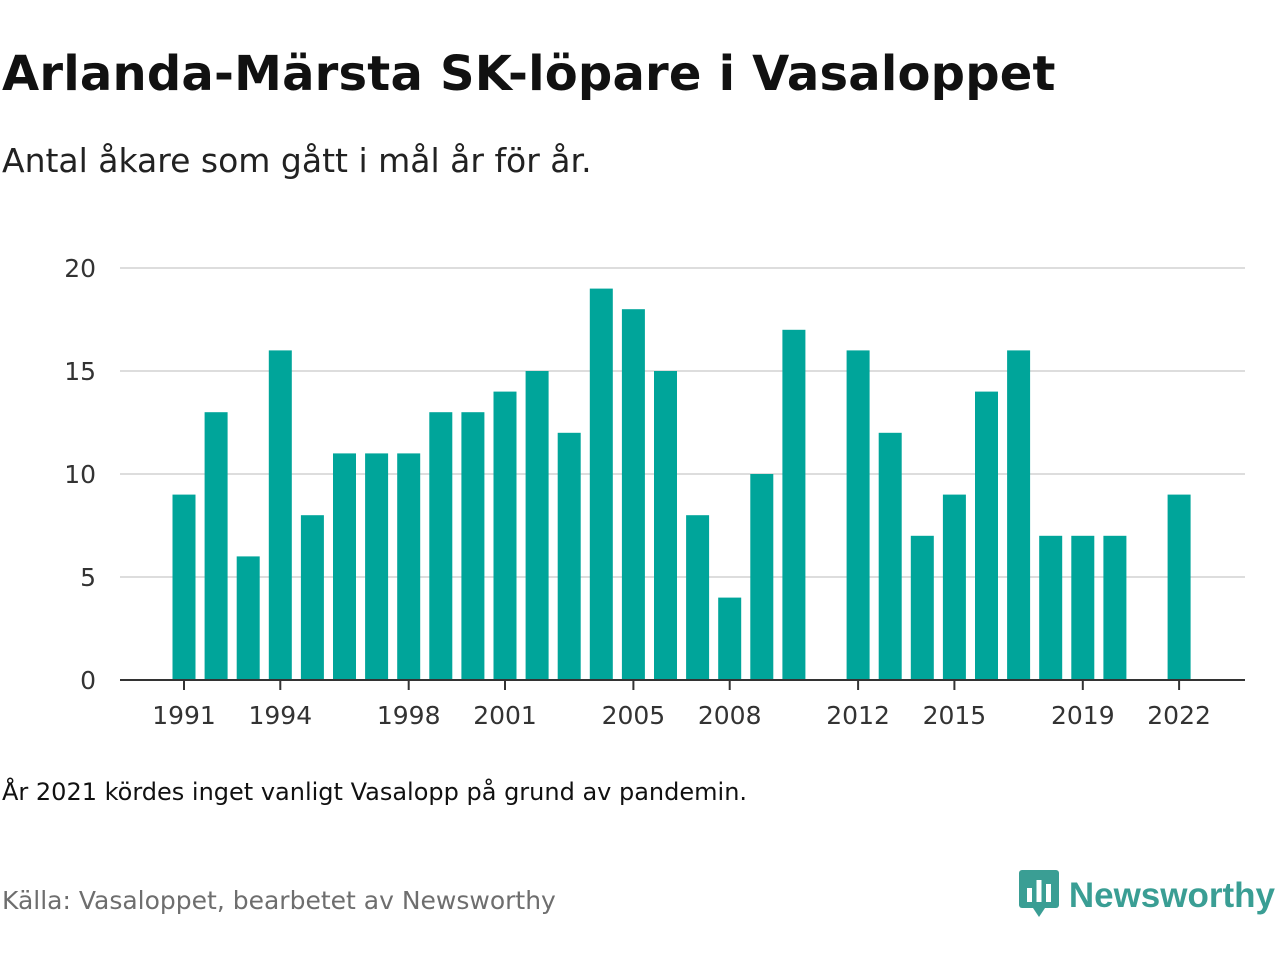  Describe the element at coordinates (1179, 715) in the screenshot. I see `x-tick-label: 2022` at that location.